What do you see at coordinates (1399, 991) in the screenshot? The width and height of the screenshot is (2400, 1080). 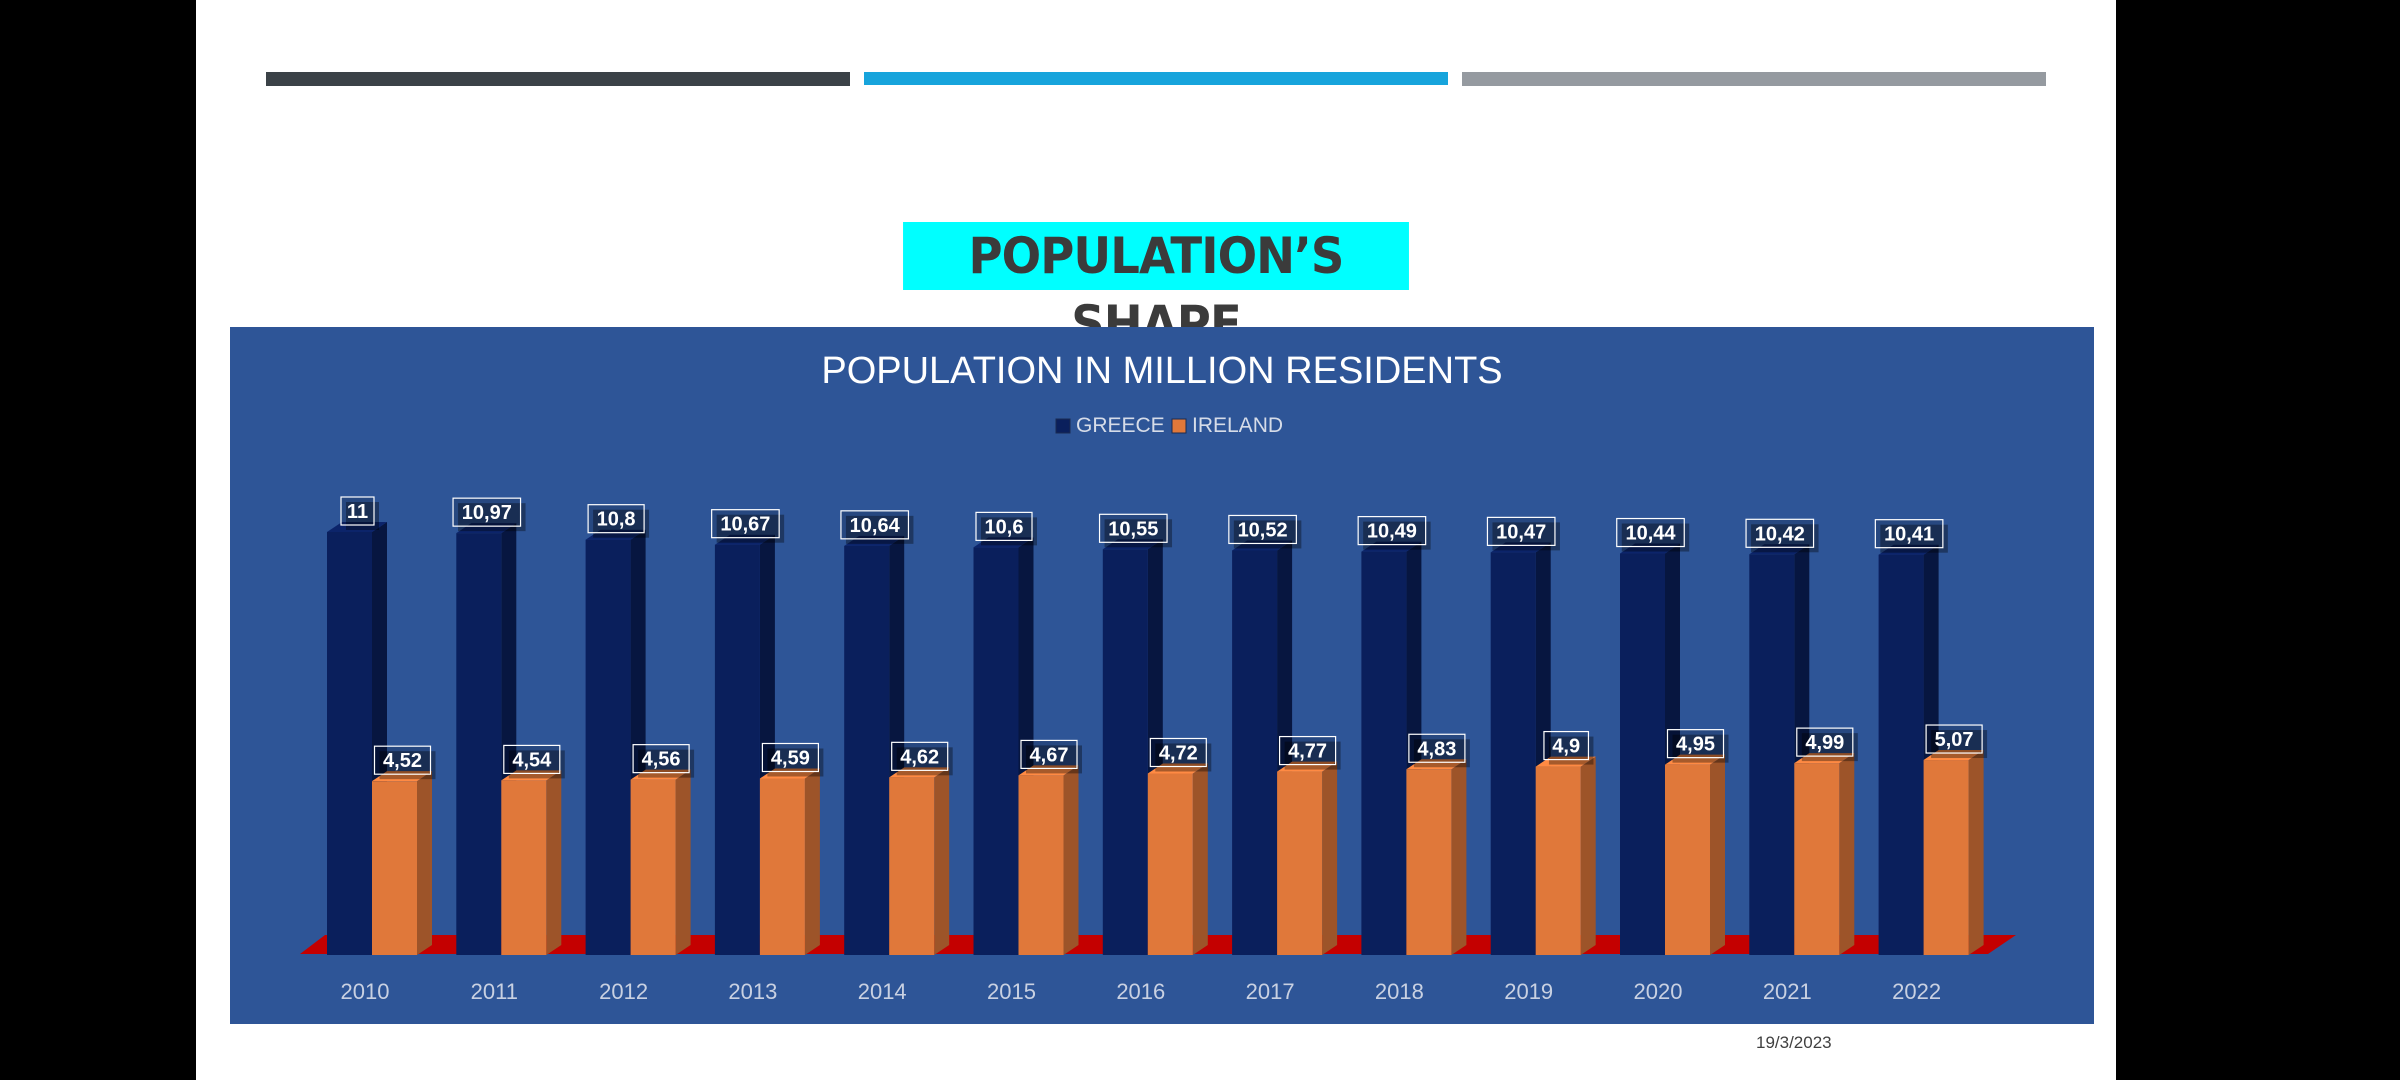 I see `x-tick-2018: 2018` at bounding box center [1399, 991].